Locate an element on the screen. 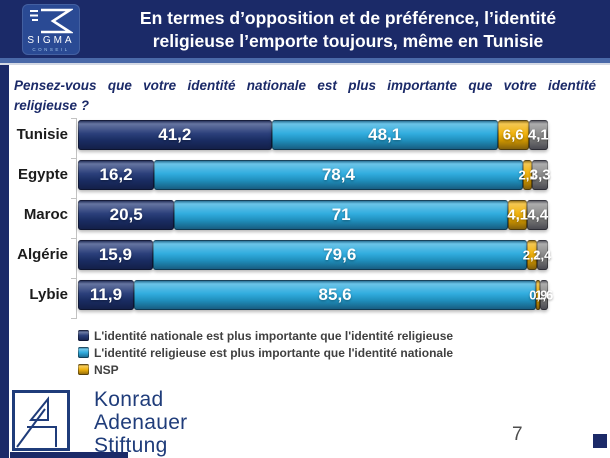 The height and width of the screenshot is (458, 610). bar-value-label: 41,2 is located at coordinates (175, 134).